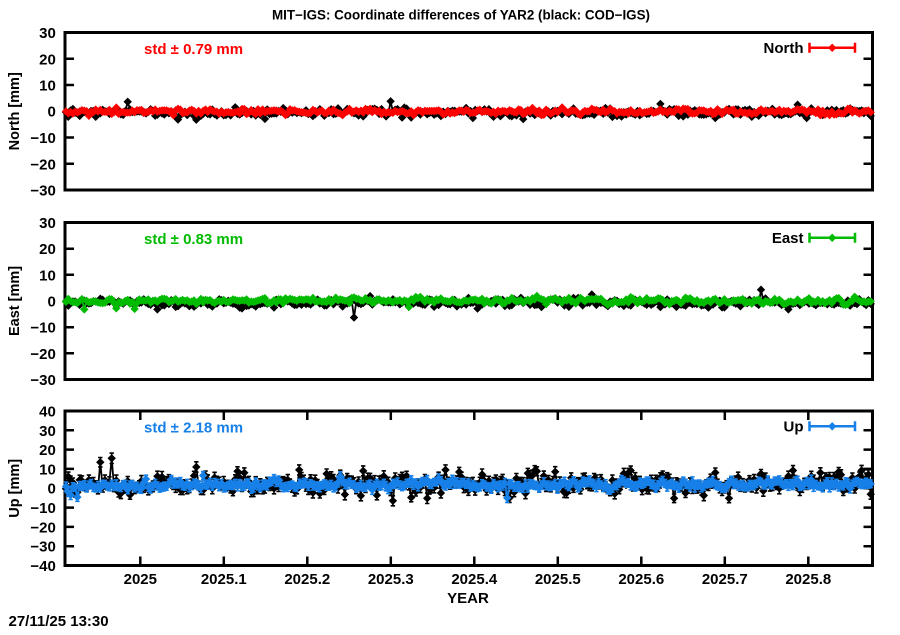 Image resolution: width=900 pixels, height=635 pixels. I want to click on svg-text: East [mm], so click(15, 301).